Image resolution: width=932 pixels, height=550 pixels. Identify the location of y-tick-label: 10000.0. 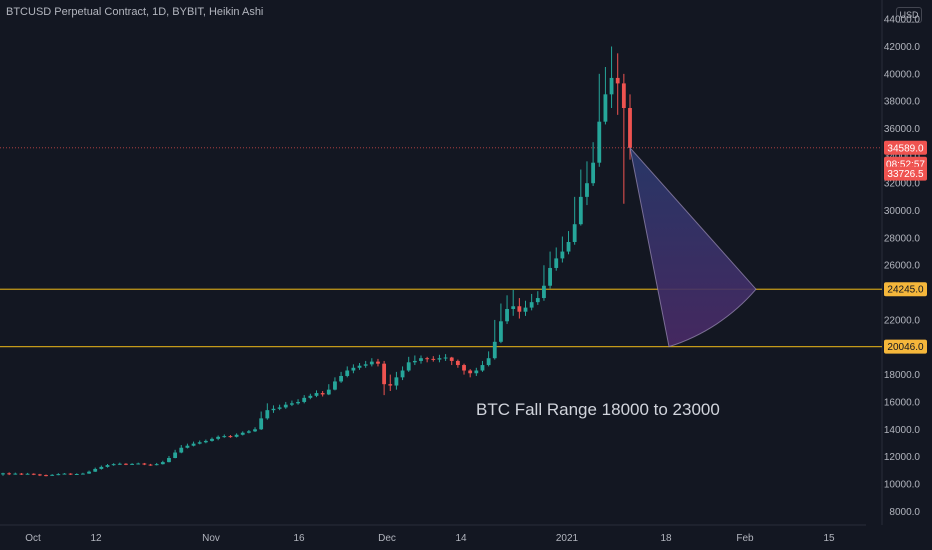
(902, 484).